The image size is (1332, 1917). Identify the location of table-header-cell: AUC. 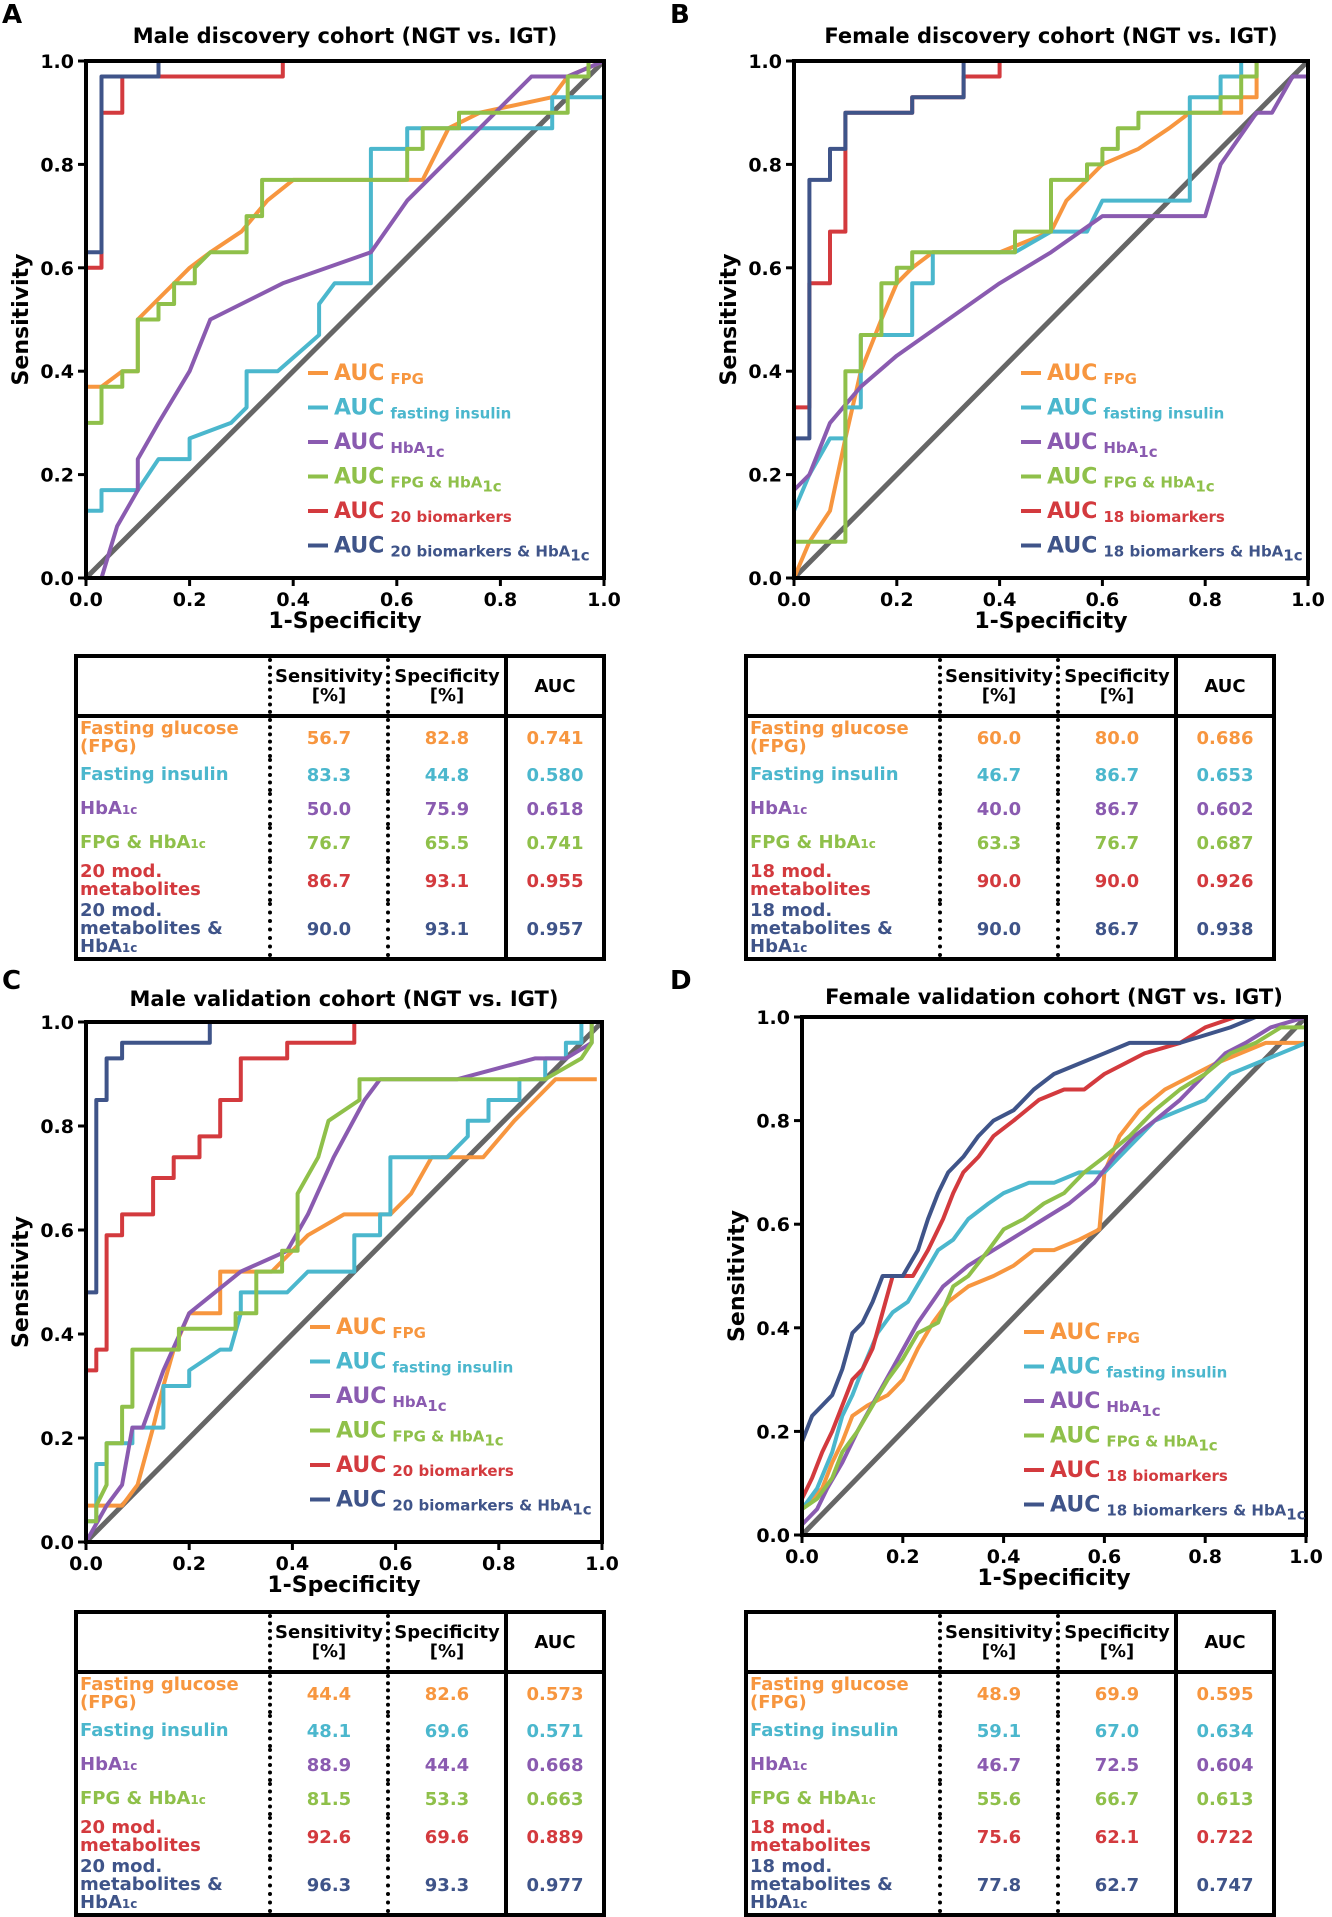
(554, 687).